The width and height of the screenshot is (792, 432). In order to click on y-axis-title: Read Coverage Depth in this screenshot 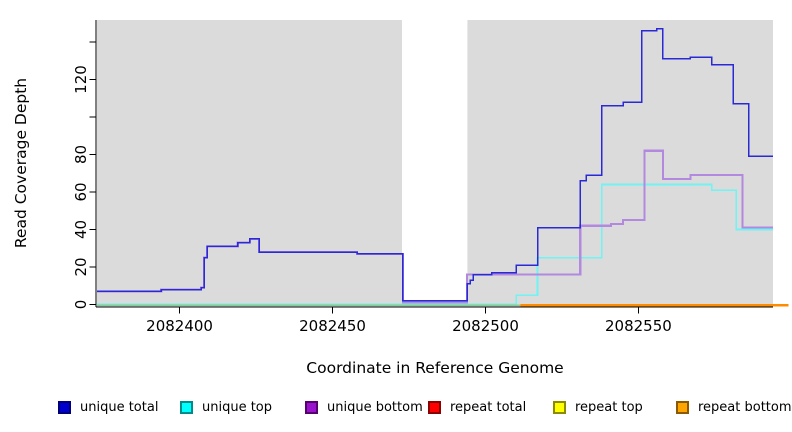, I will do `click(21, 163)`.